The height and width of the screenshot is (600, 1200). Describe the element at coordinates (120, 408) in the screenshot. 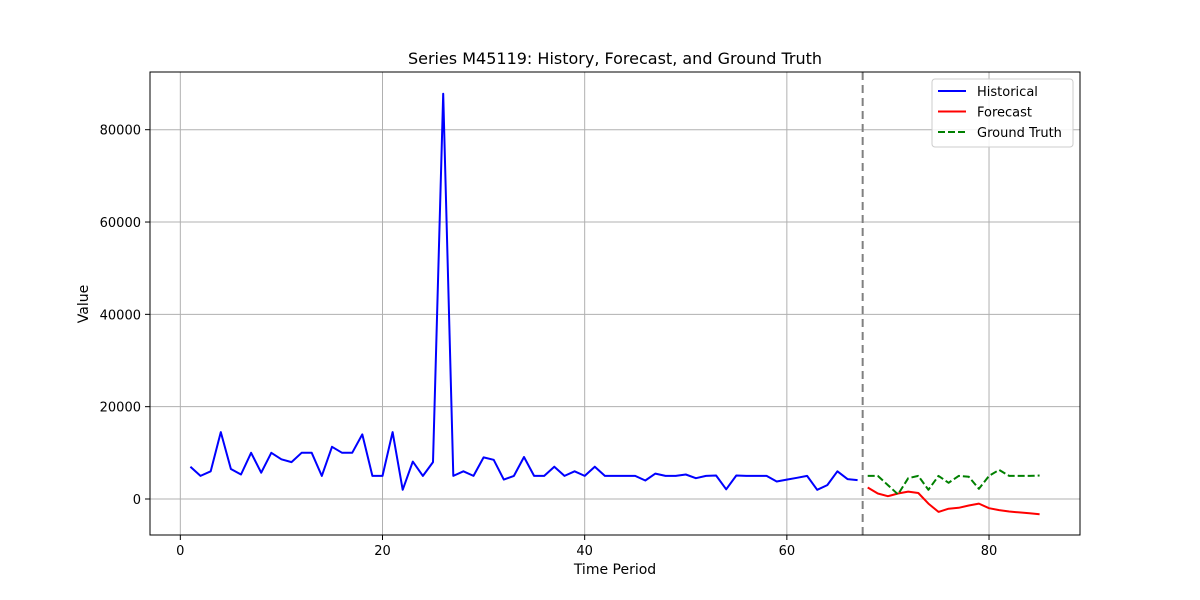

I see `y-tick-label: 20000` at that location.